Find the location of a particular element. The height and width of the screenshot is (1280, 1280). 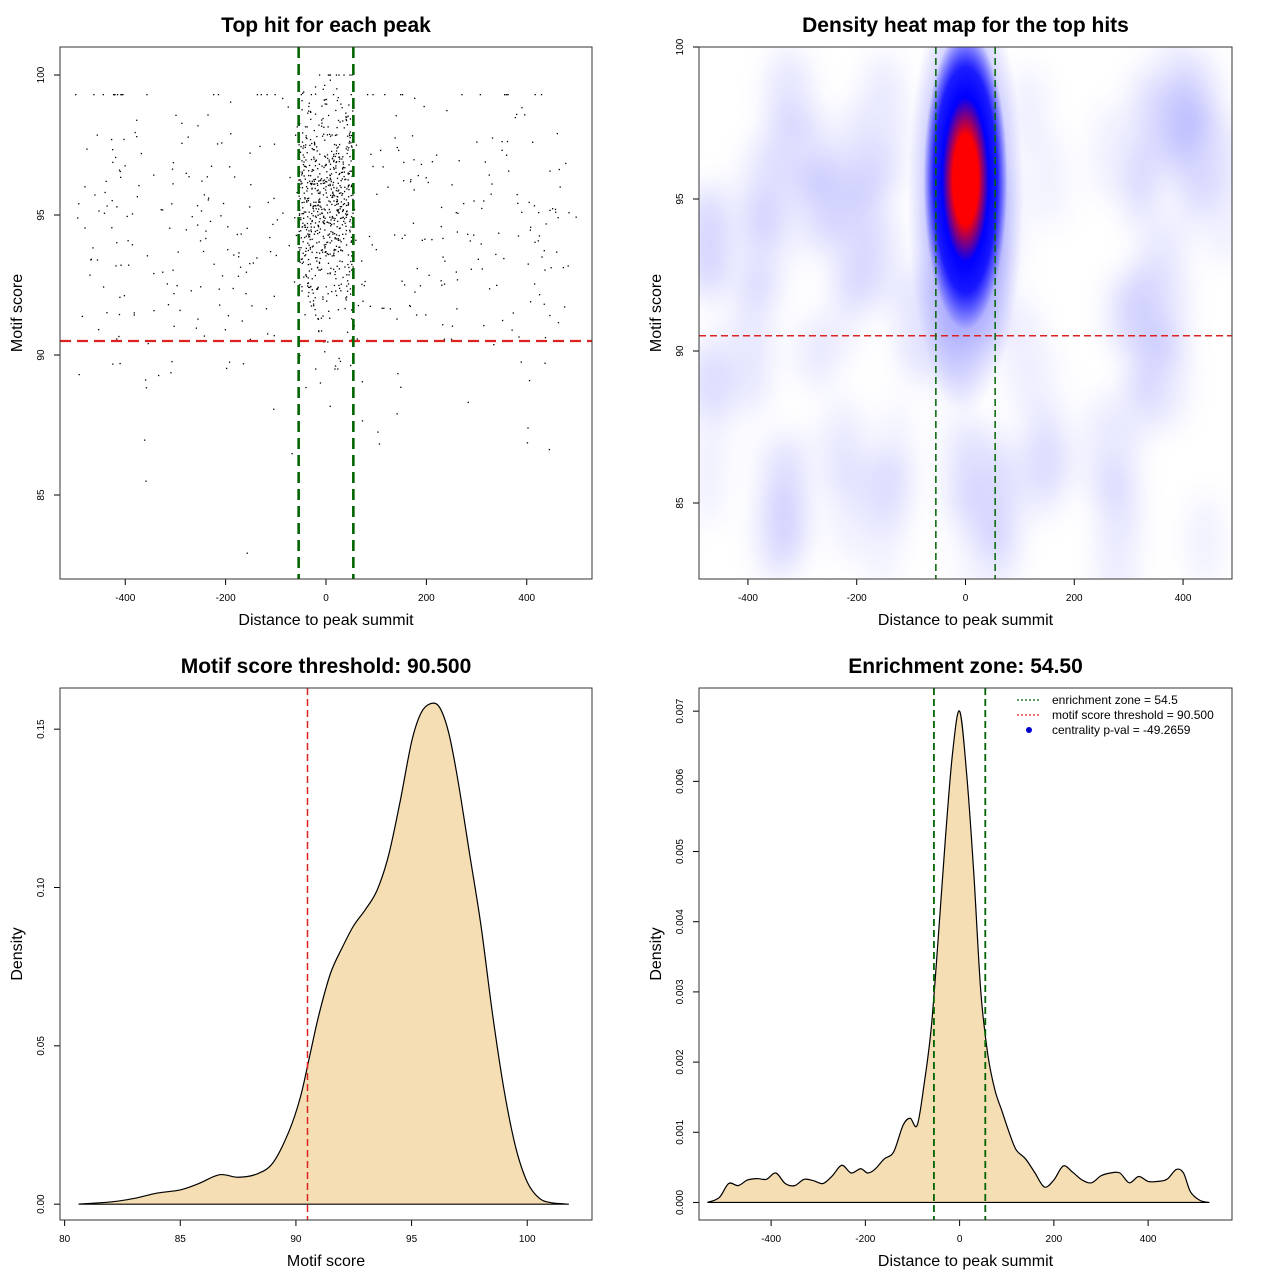

heatmap-cell is located at coordinates (863, 242).